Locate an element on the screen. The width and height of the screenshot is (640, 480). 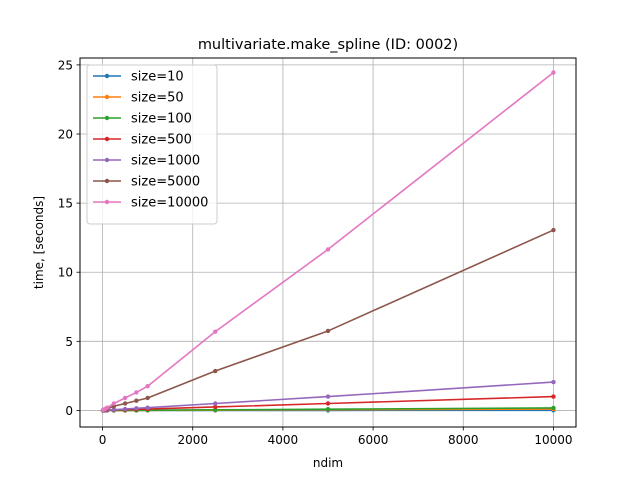
y-axis-label: time, [seconds] is located at coordinates (39, 242).